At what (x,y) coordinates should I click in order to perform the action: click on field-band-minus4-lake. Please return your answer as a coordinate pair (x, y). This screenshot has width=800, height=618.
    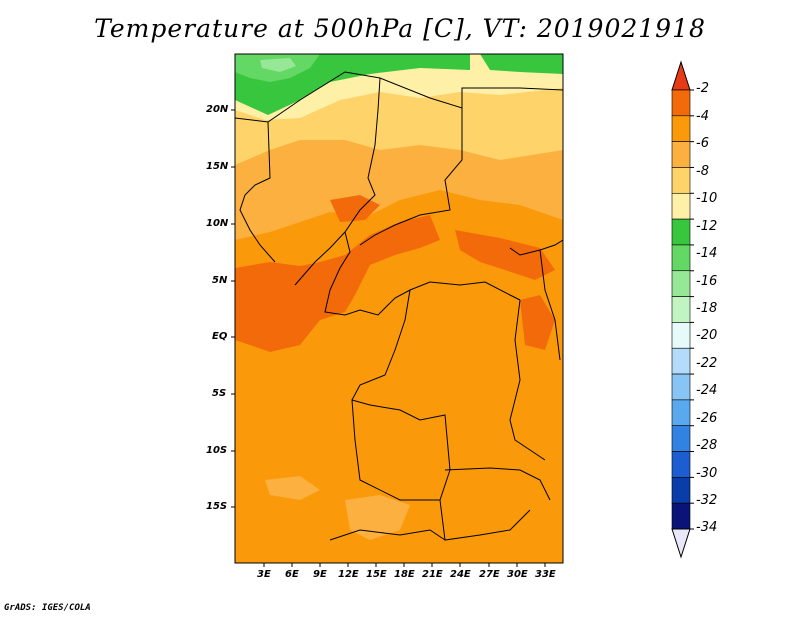
    Looking at the image, I should click on (537, 322).